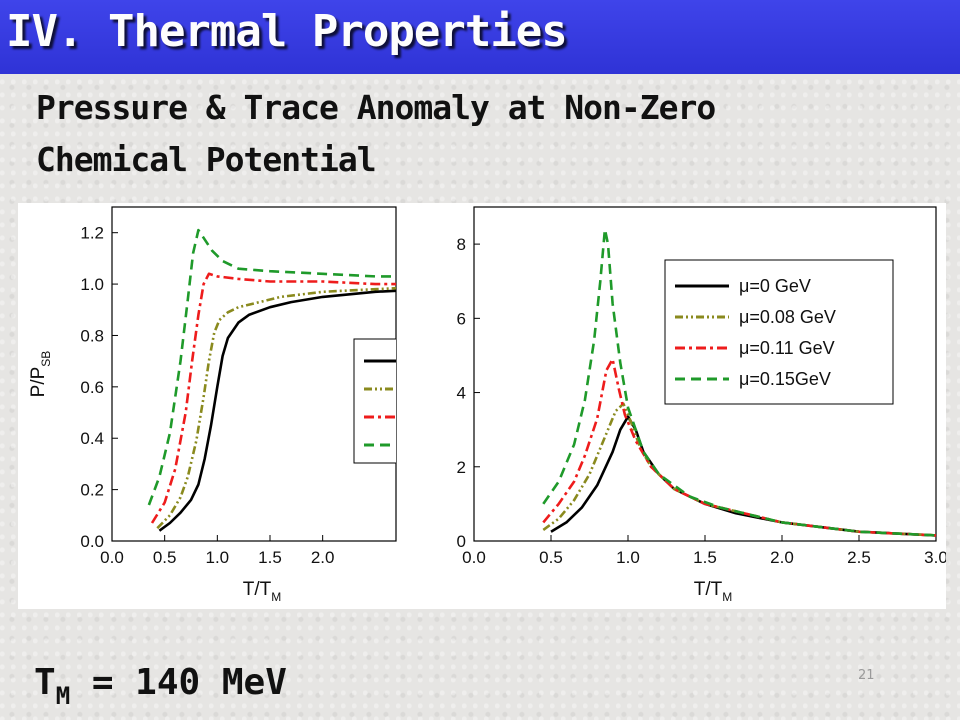 The width and height of the screenshot is (960, 720). I want to click on chart-right-y-tick-label: 0, so click(461, 541).